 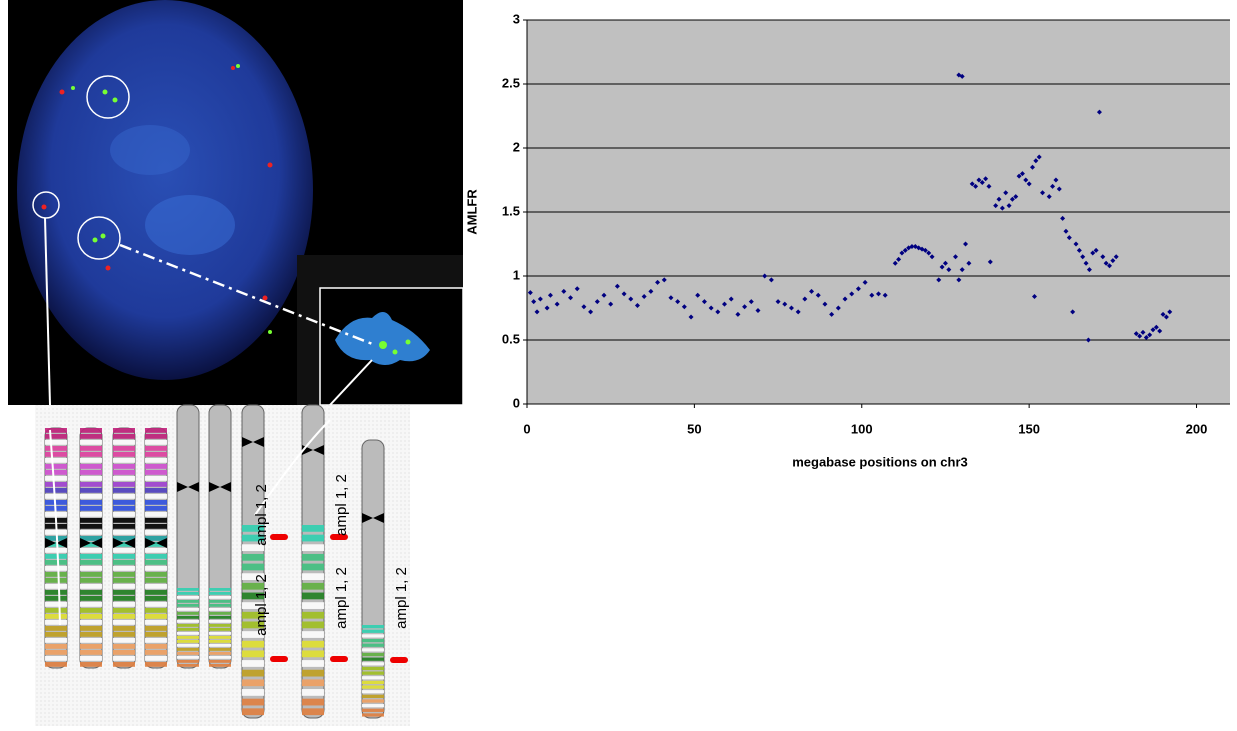 I want to click on y-tick-label: 0, so click(x=516, y=402).